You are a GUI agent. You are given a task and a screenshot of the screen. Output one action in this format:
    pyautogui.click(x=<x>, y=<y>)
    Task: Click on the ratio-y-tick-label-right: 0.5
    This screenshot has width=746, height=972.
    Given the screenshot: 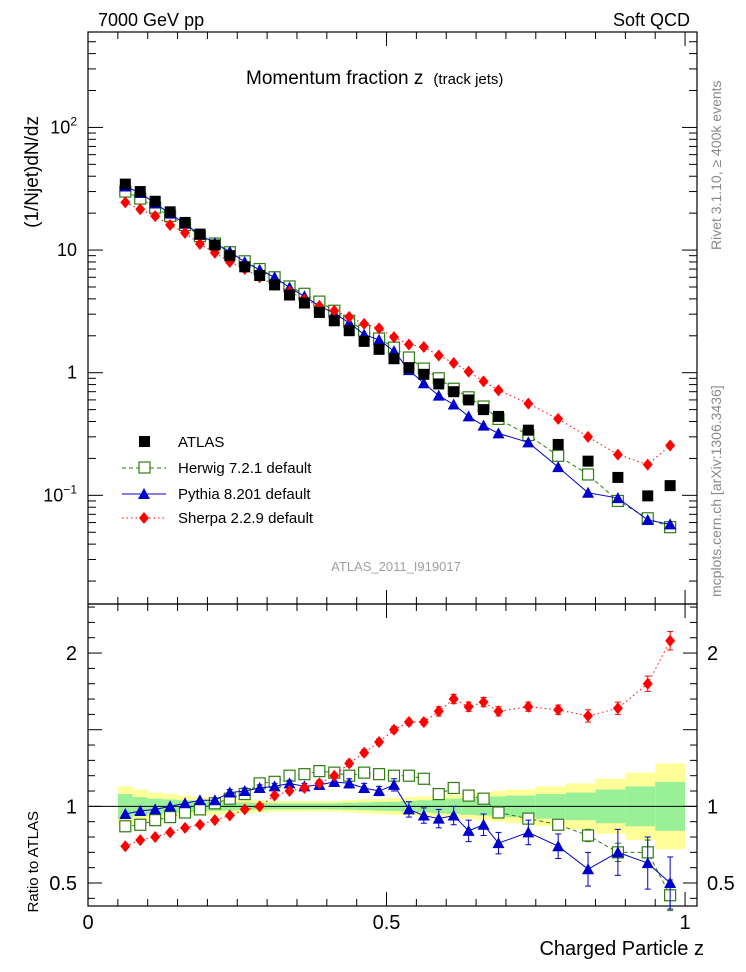 What is the action you would take?
    pyautogui.click(x=721, y=884)
    